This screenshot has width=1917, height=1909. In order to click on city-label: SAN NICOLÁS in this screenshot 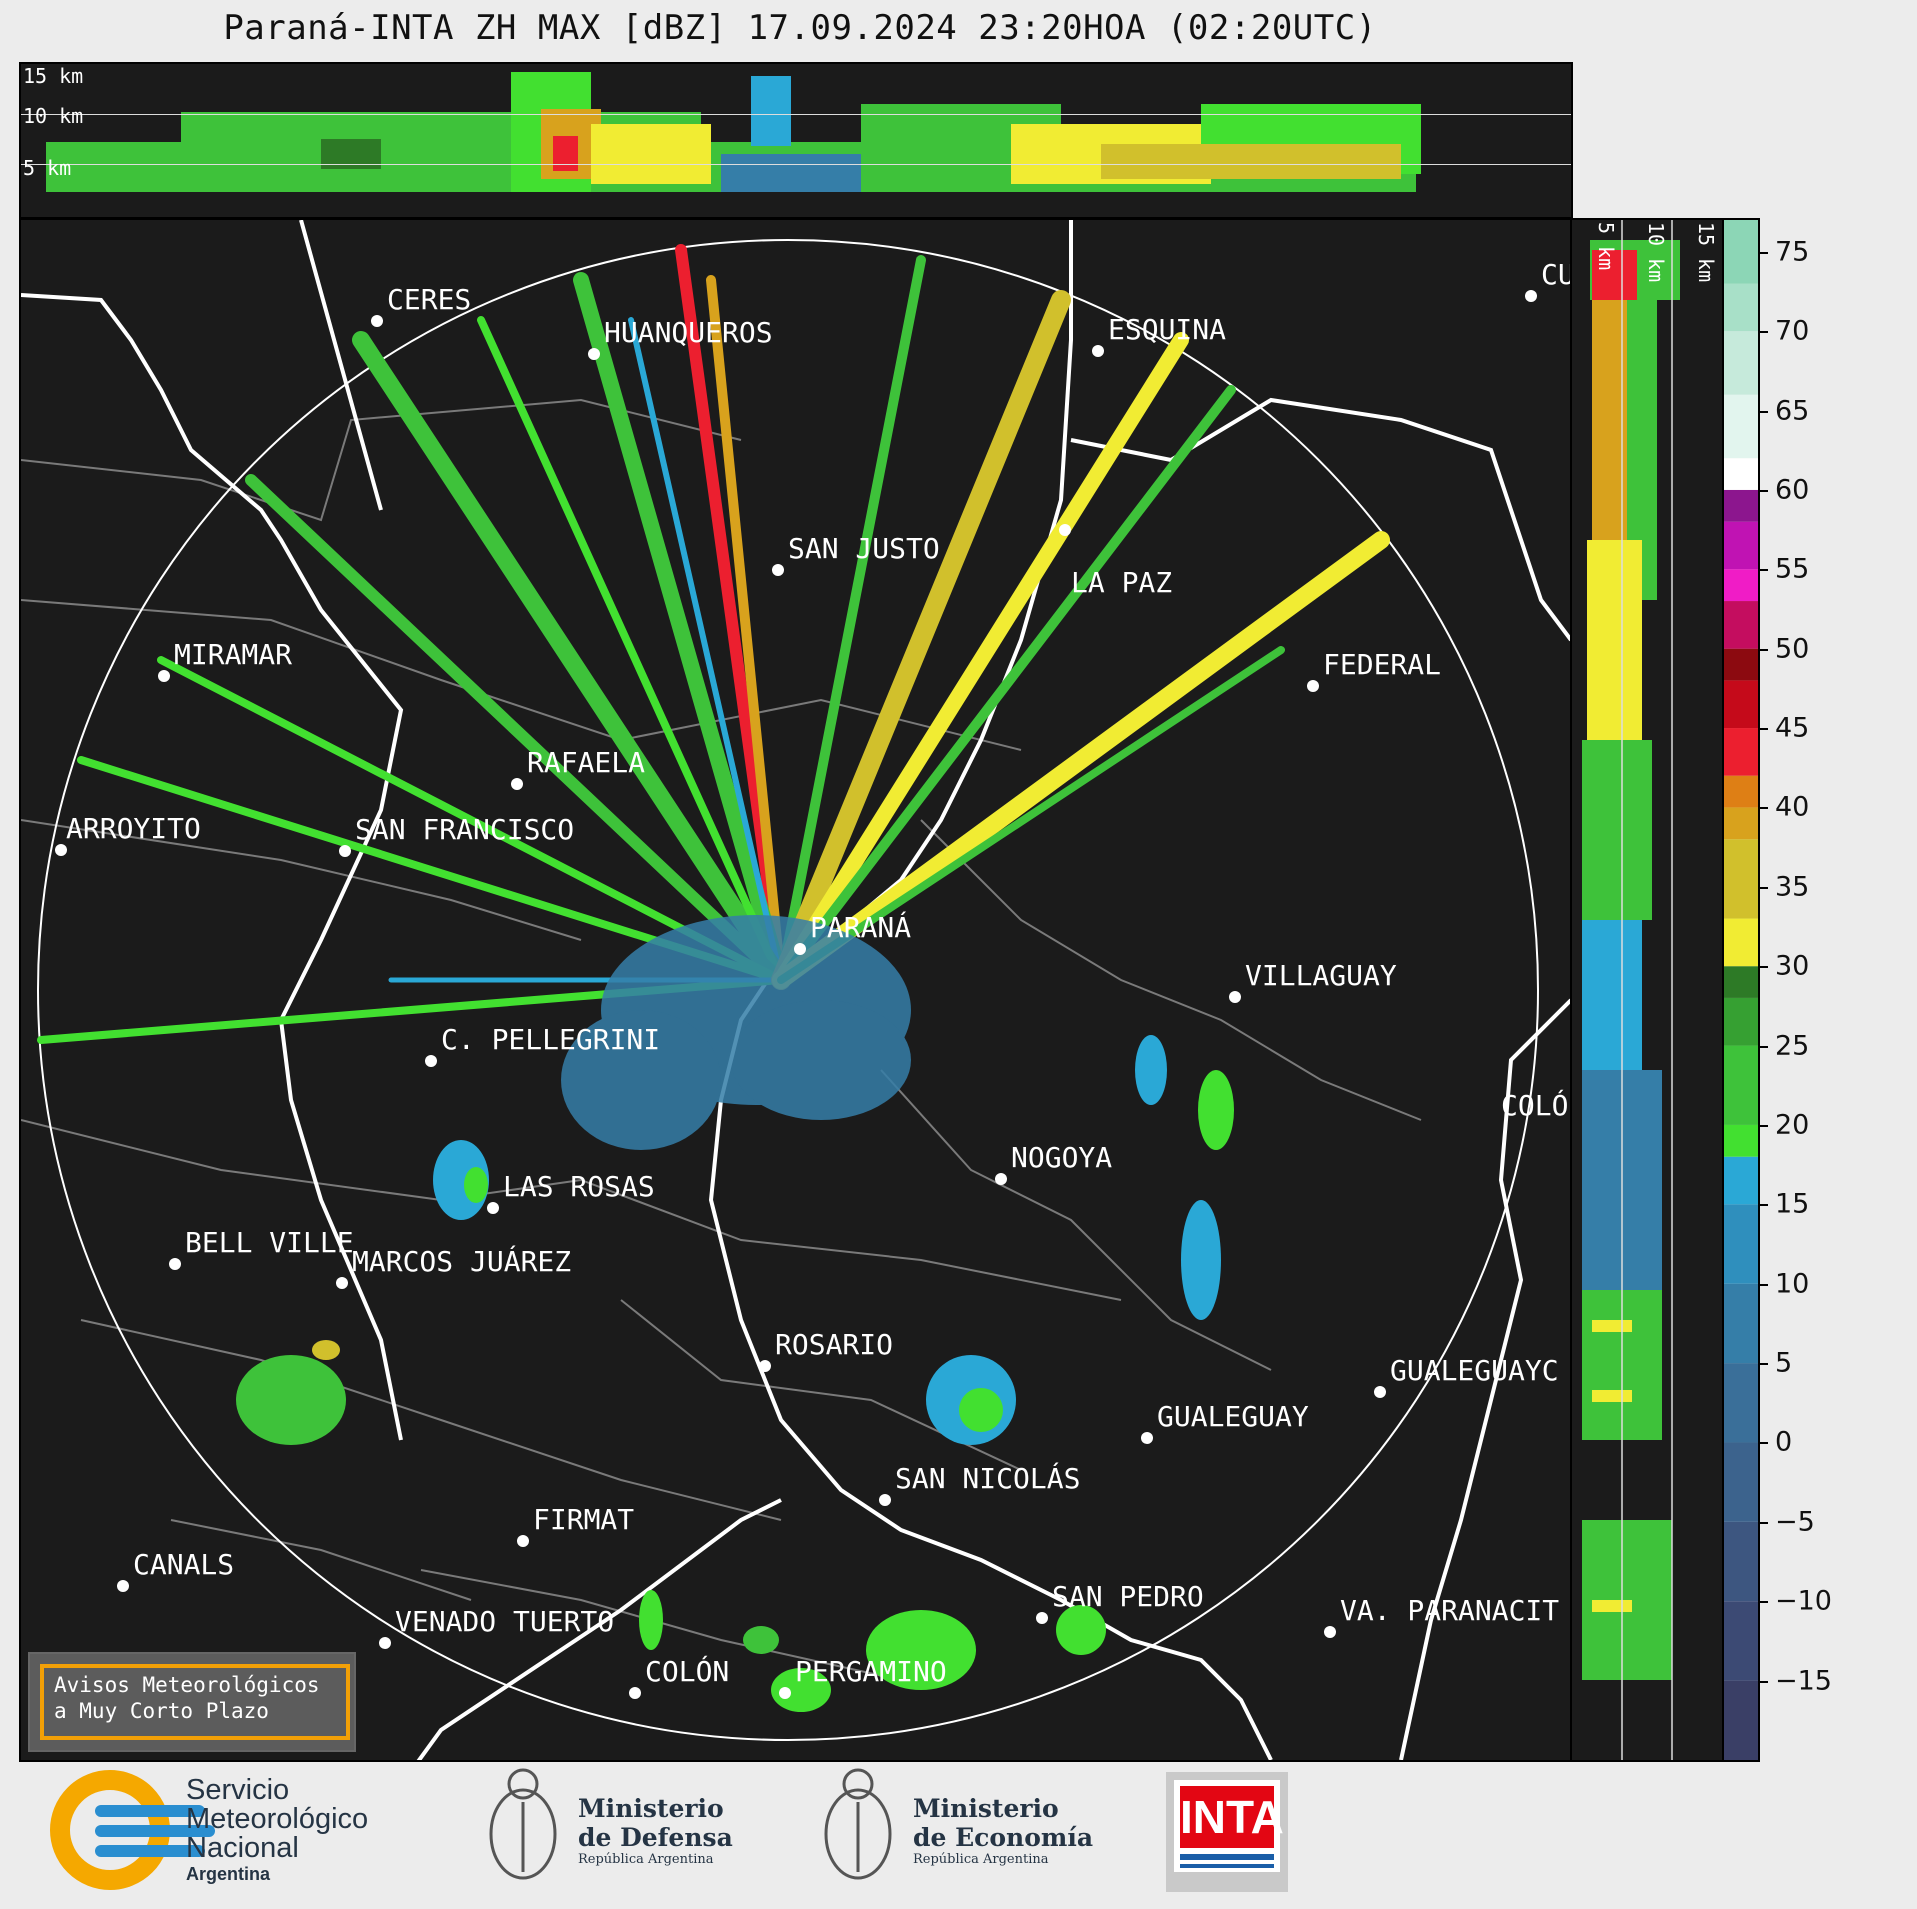, I will do `click(987, 1478)`.